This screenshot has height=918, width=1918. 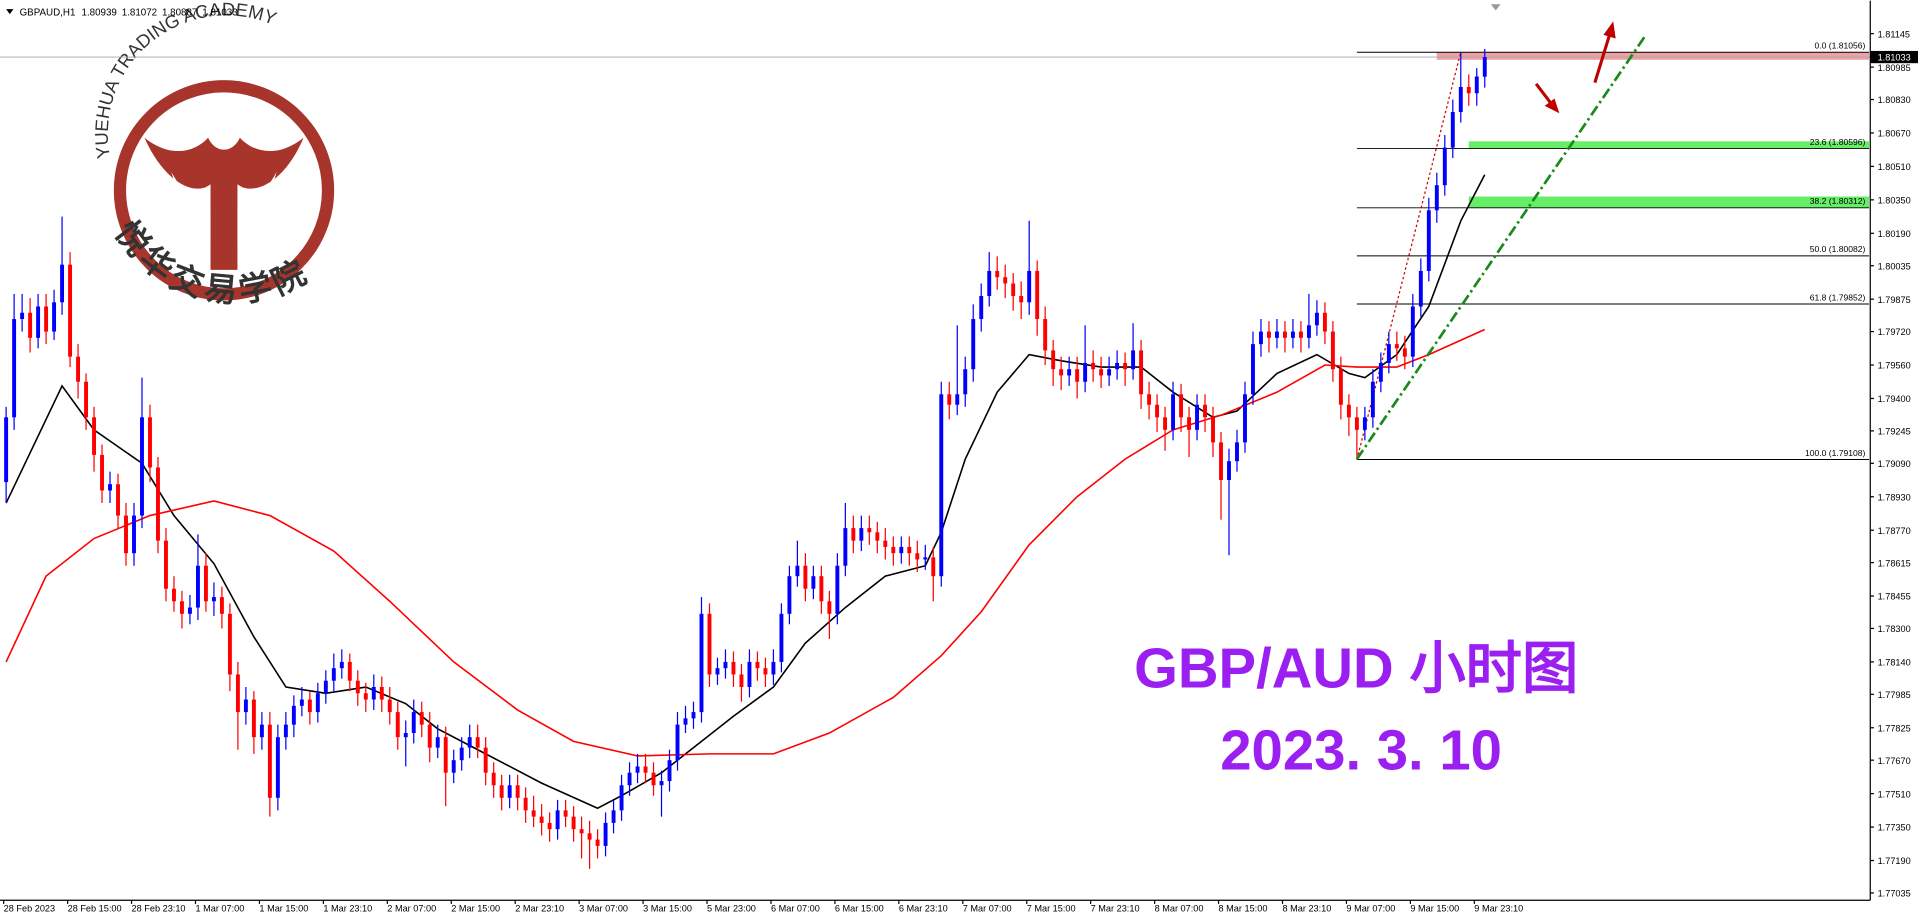 I want to click on x-tick-label: 1 Mar 07:00, so click(x=219, y=908).